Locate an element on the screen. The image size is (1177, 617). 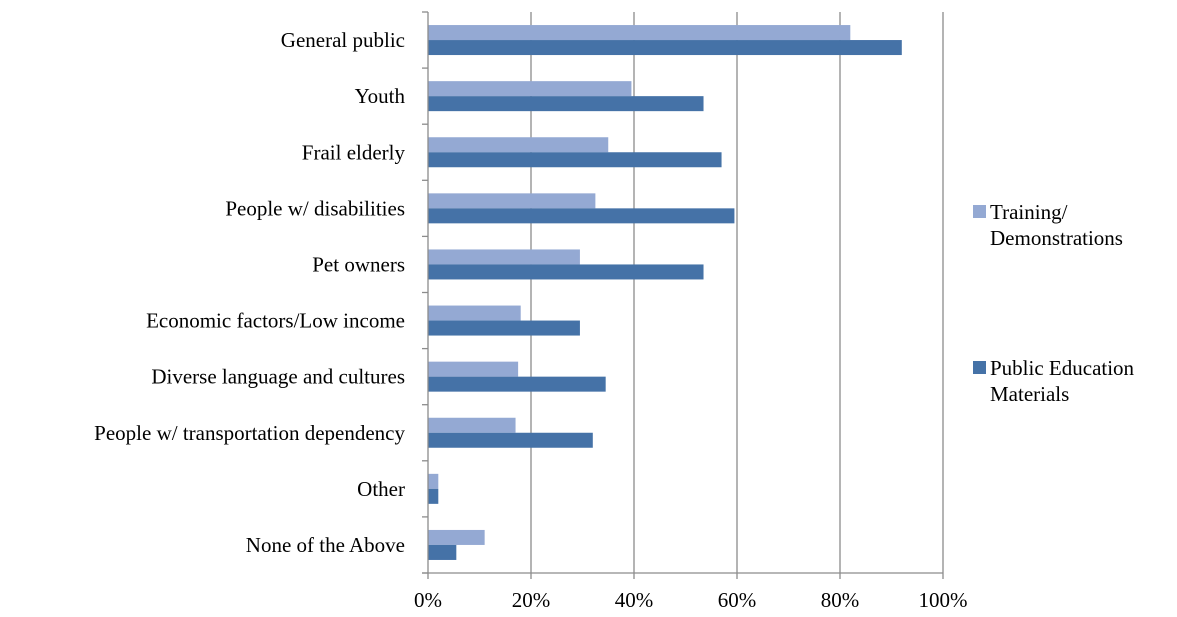
x-tick-label-3: 60% is located at coordinates (737, 600).